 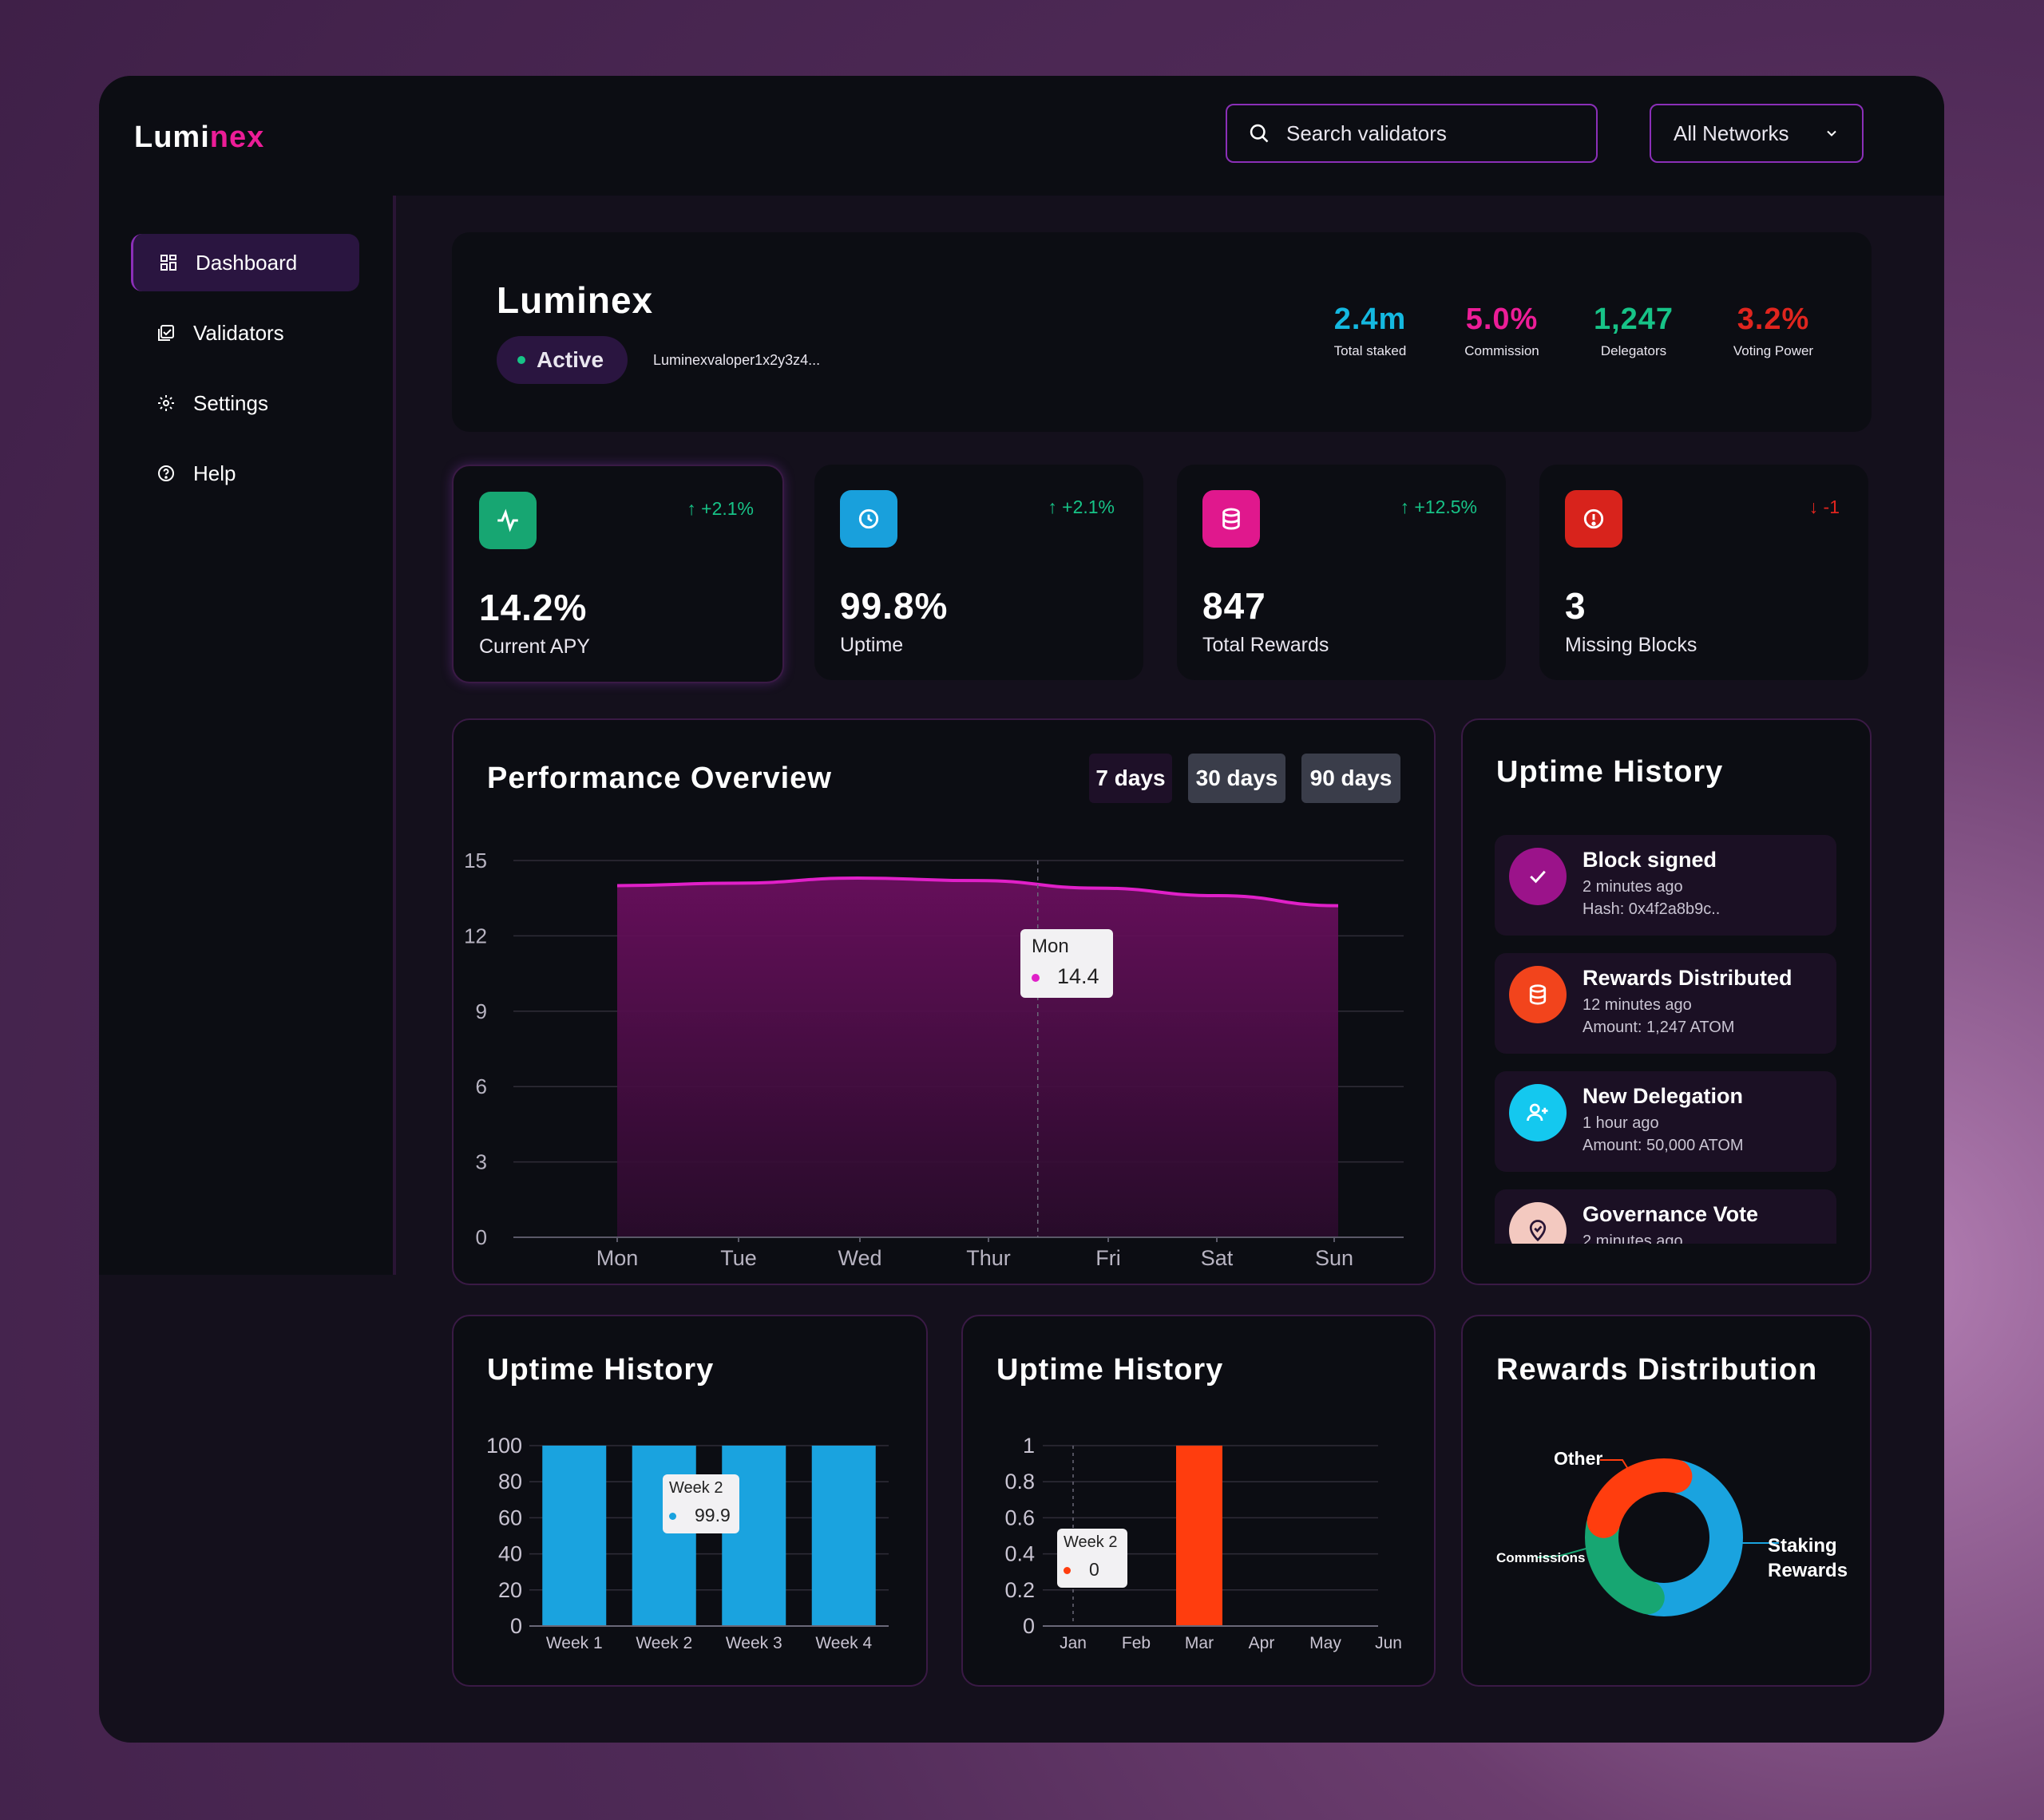 What do you see at coordinates (601, 1370) in the screenshot?
I see `uptime-weekly-title: Uptime History` at bounding box center [601, 1370].